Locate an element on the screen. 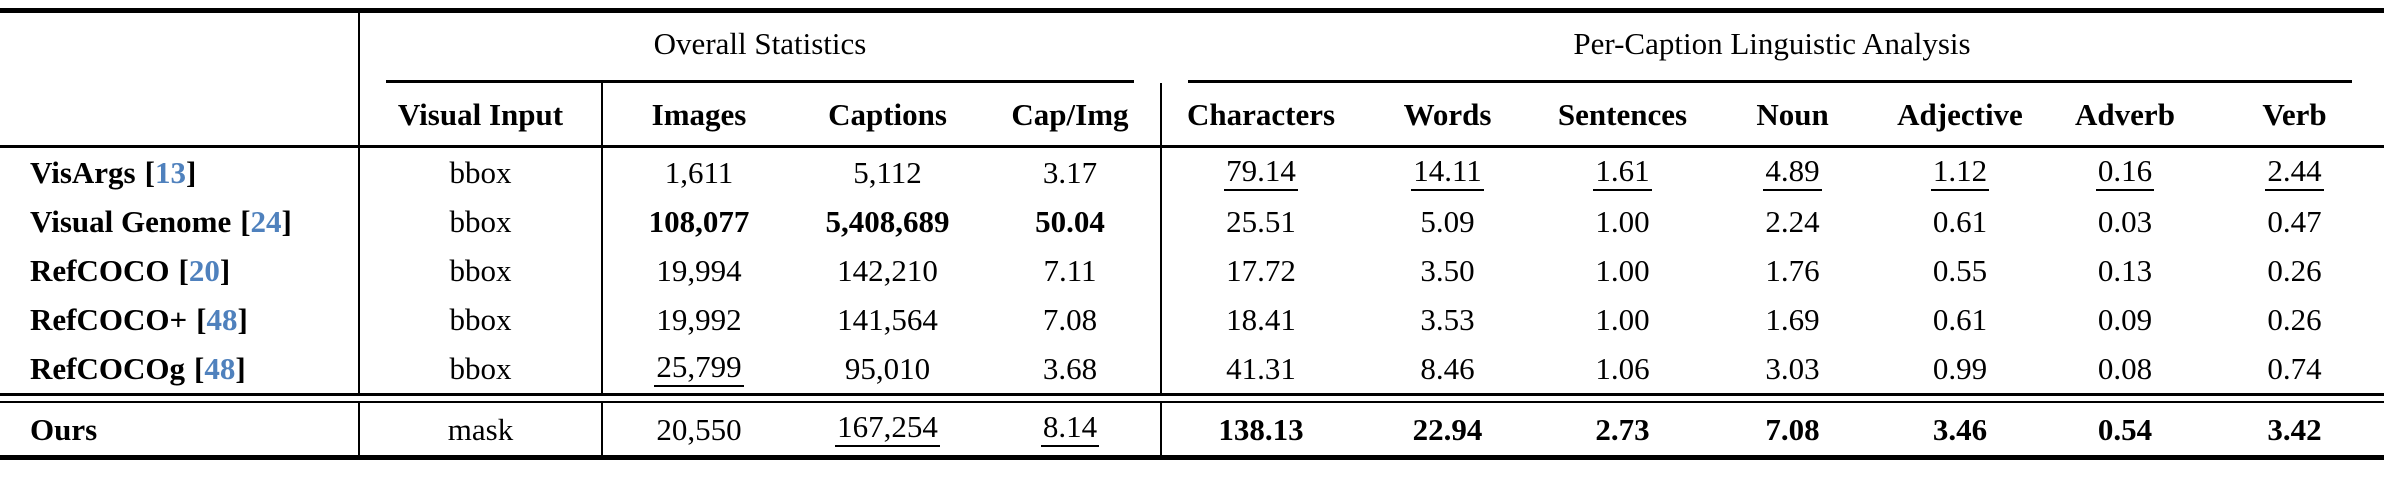 The height and width of the screenshot is (478, 2384). cell-value: 18.41 is located at coordinates (1261, 319).